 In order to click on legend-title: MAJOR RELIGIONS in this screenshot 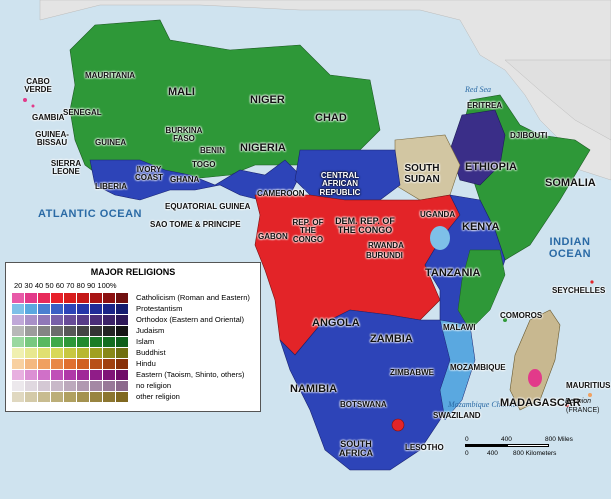, I will do `click(133, 272)`.